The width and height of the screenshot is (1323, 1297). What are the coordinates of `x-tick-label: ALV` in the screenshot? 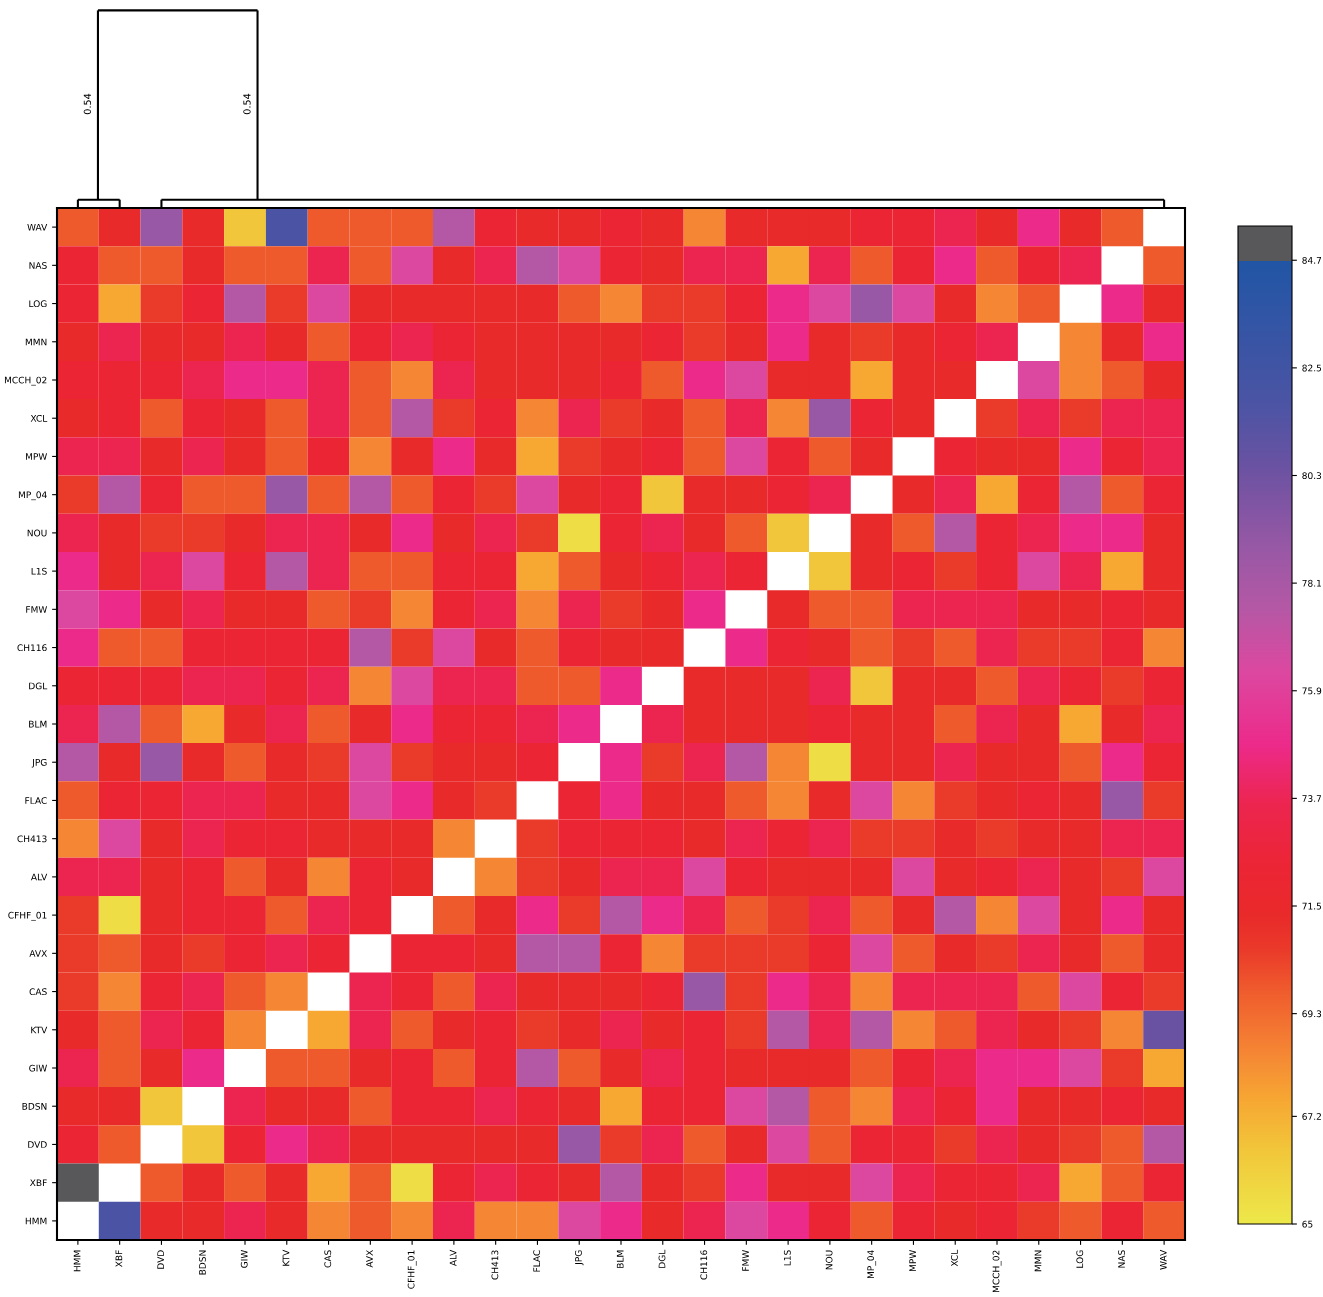 It's located at (453, 1258).